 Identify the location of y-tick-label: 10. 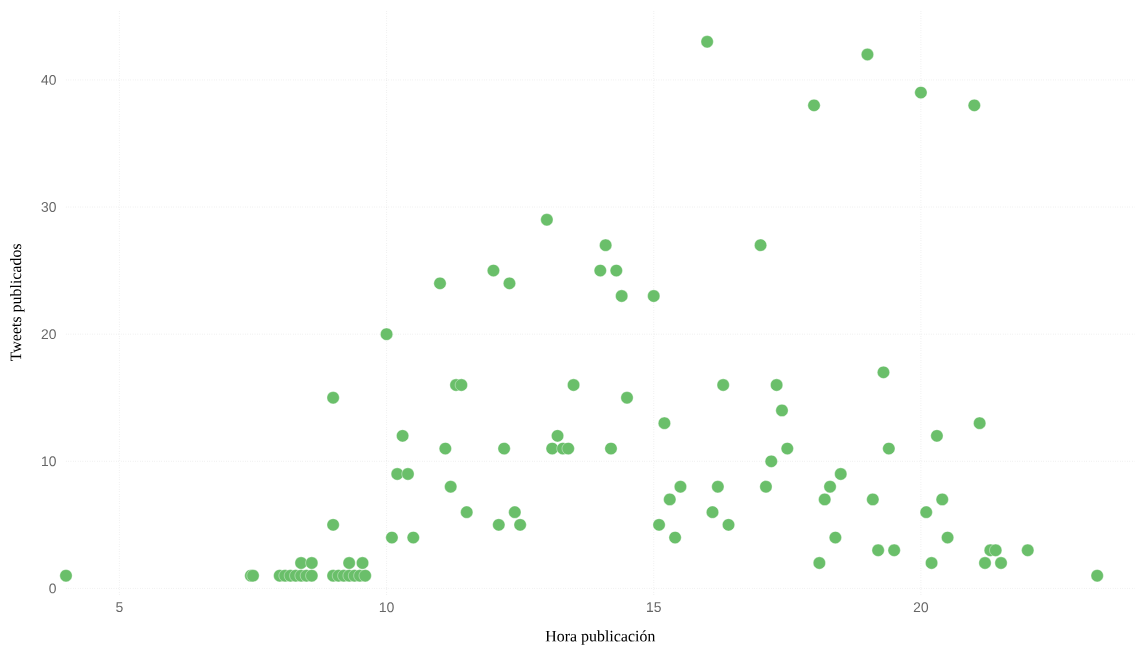
(49, 461).